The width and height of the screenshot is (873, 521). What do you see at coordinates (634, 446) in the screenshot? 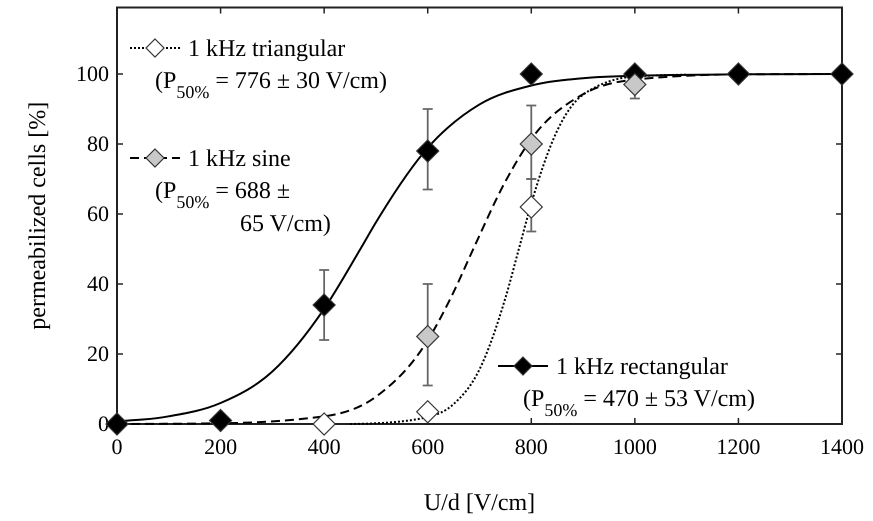
I see `x-tick-label: 1000` at bounding box center [634, 446].